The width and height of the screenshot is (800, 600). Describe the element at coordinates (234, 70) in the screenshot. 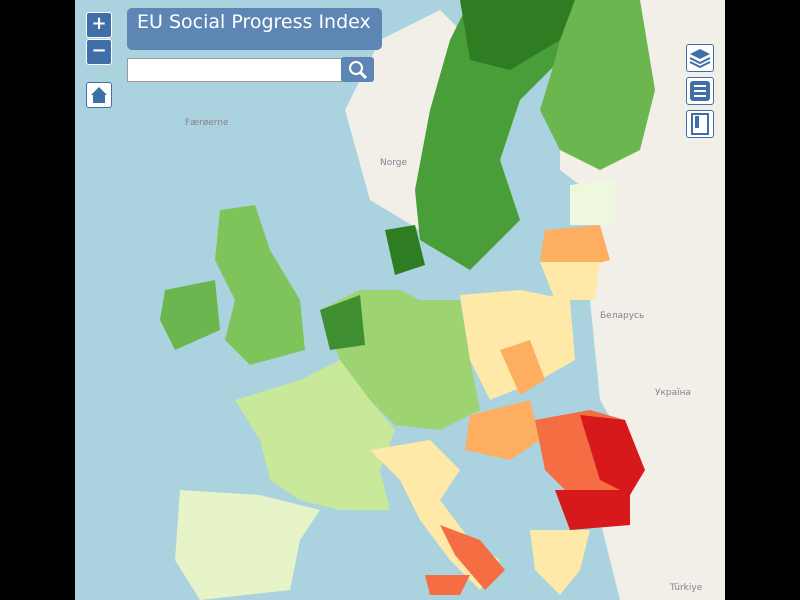

I see `search-input` at that location.